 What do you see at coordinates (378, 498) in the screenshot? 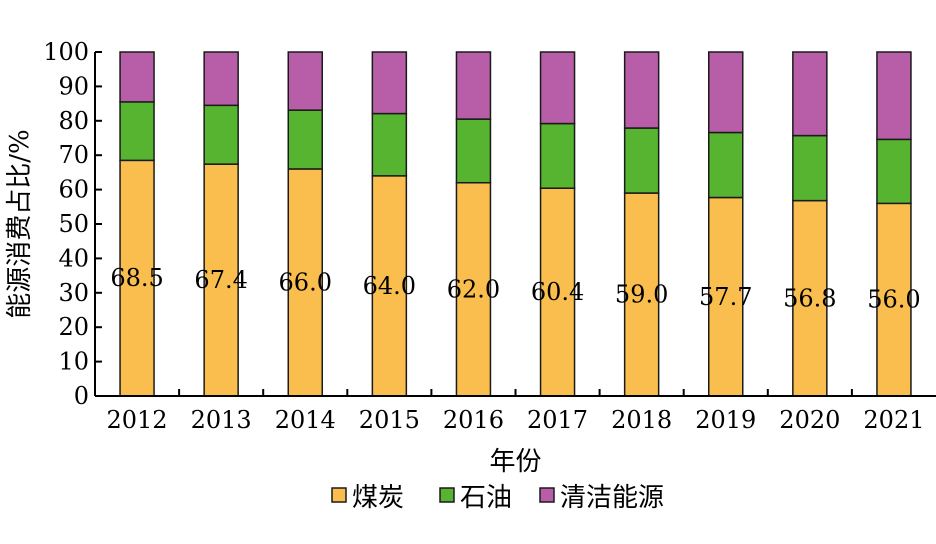
I see `legend-label: 煤炭` at bounding box center [378, 498].